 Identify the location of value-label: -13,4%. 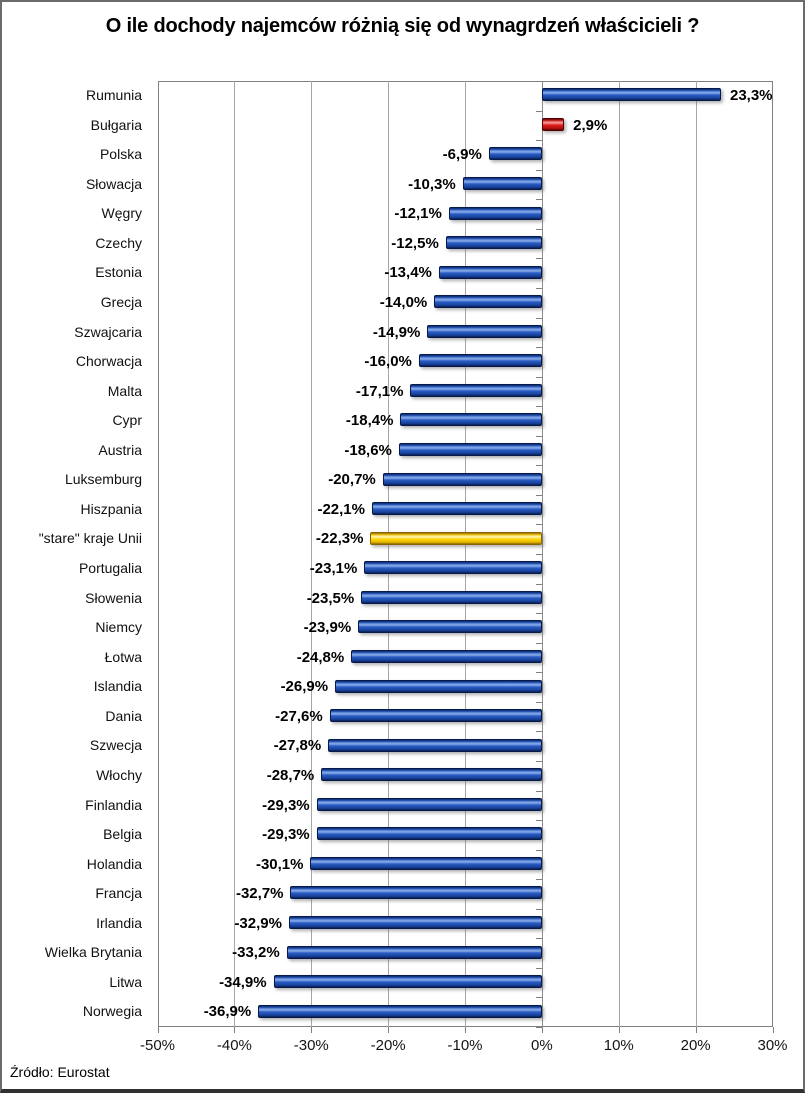
(408, 273).